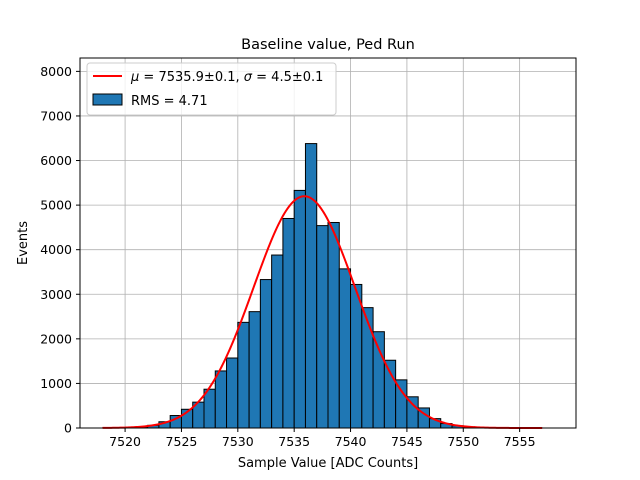  Describe the element at coordinates (248, 77) in the screenshot. I see `sigma-symbol: σ` at that location.